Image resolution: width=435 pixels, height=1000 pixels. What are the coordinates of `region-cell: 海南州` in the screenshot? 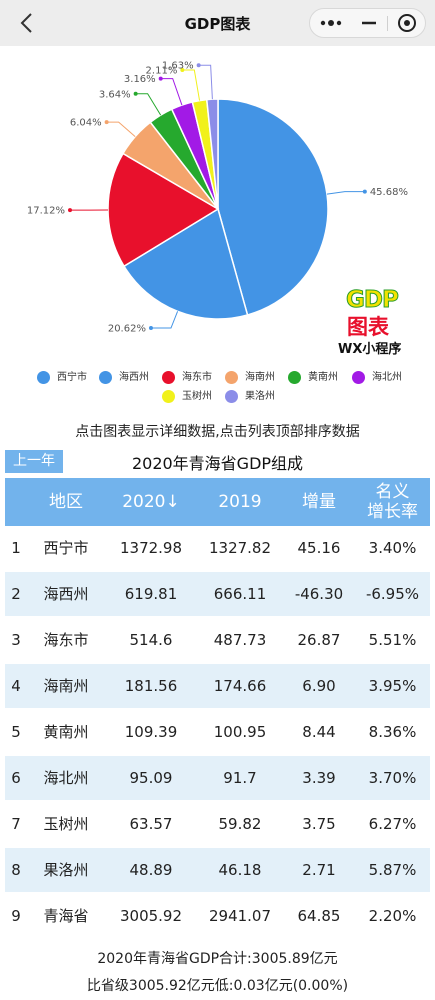 It's located at (66, 686).